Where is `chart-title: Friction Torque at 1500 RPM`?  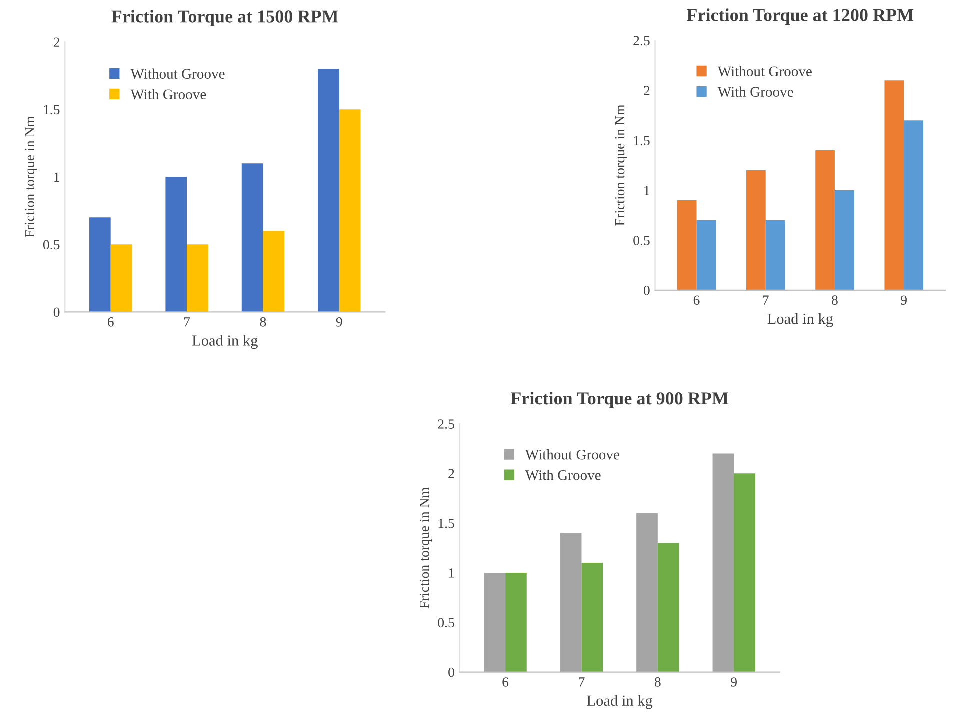 chart-title: Friction Torque at 1500 RPM is located at coordinates (225, 18).